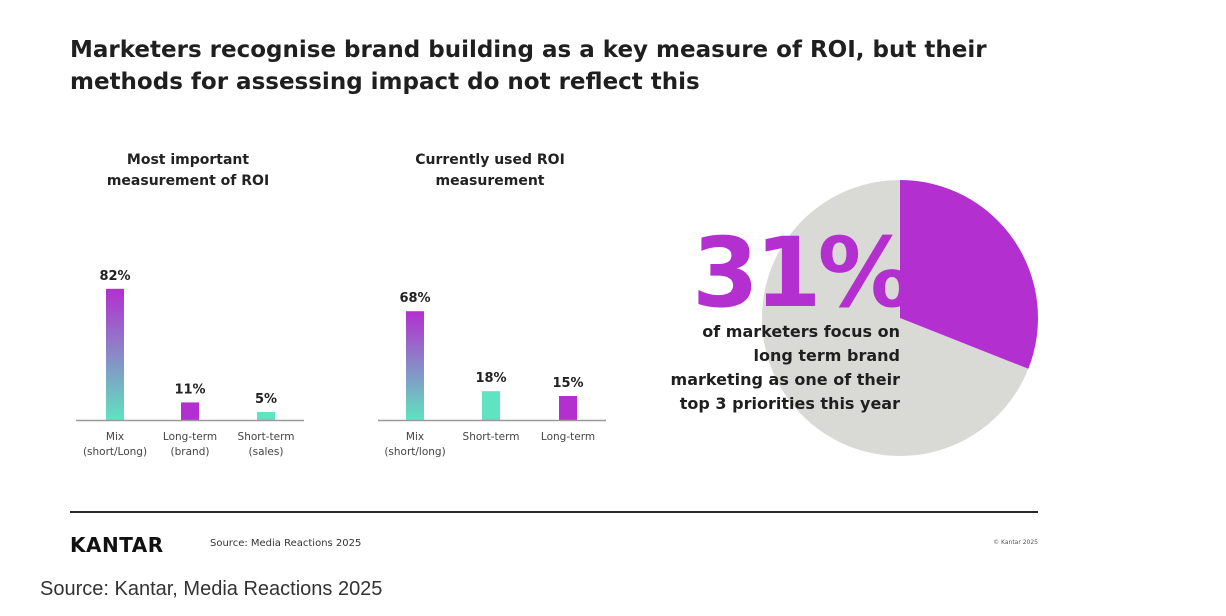  What do you see at coordinates (115, 452) in the screenshot?
I see `category-tick-label: (short/Long)` at bounding box center [115, 452].